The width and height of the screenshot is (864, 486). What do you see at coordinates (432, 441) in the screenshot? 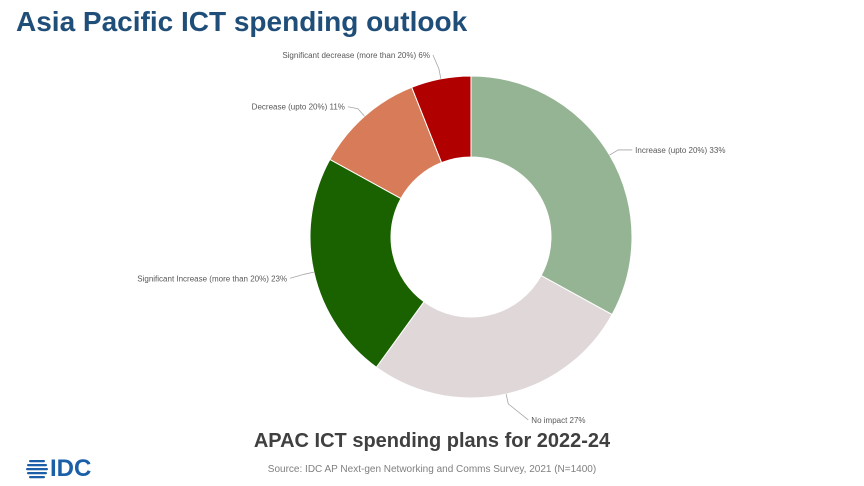
I see `chart-caption: APAC ICT spending plans for 2022-24` at bounding box center [432, 441].